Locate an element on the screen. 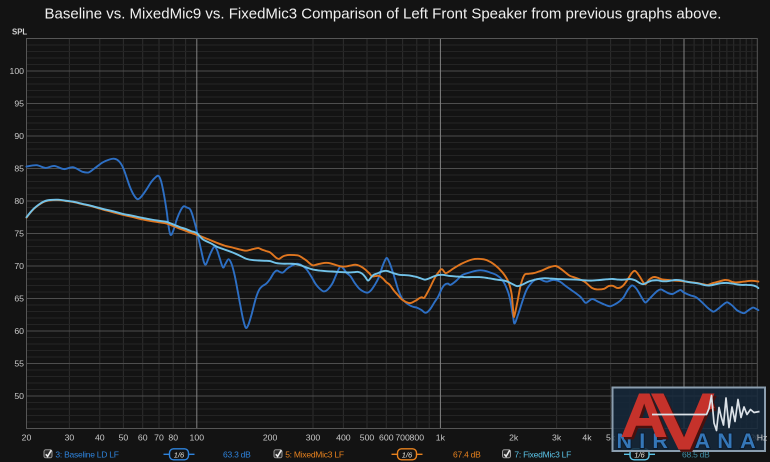  svg-text: Hz is located at coordinates (762, 438).